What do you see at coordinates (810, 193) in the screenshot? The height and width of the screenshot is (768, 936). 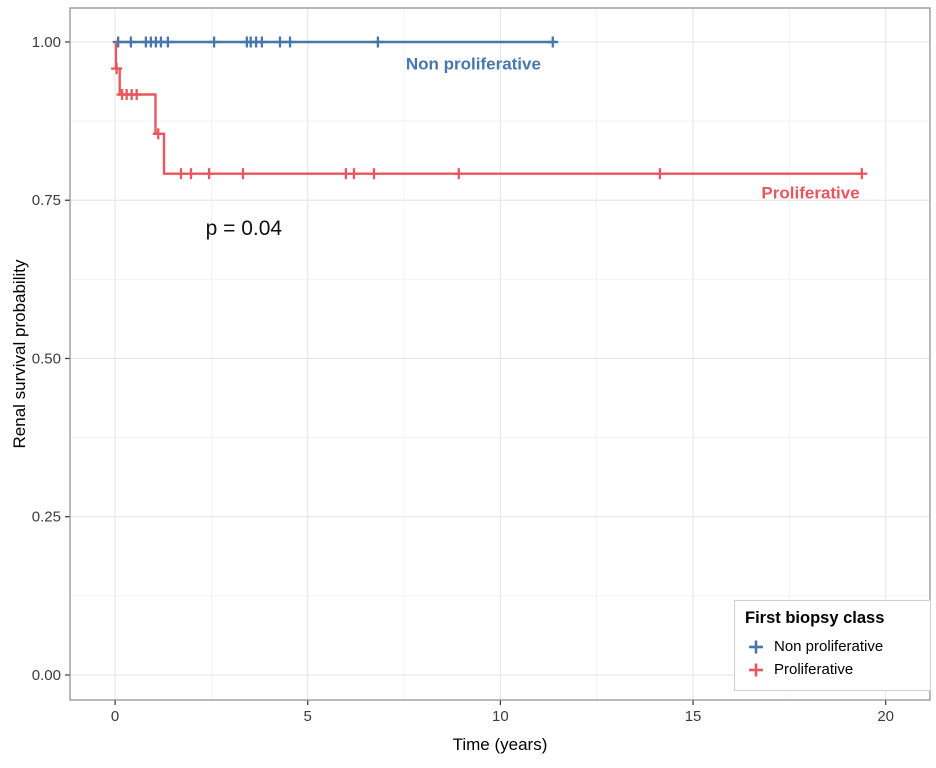 I see `curve-label-proliferative: Proliferative` at bounding box center [810, 193].